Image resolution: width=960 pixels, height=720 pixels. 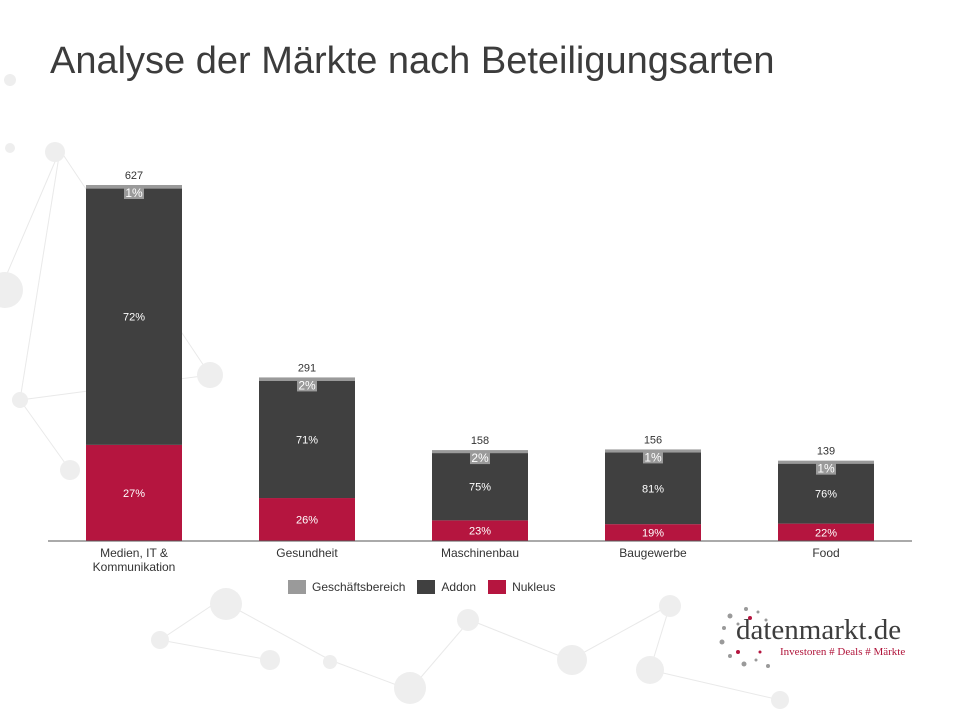 What do you see at coordinates (307, 368) in the screenshot?
I see `total-label-1: 291` at bounding box center [307, 368].